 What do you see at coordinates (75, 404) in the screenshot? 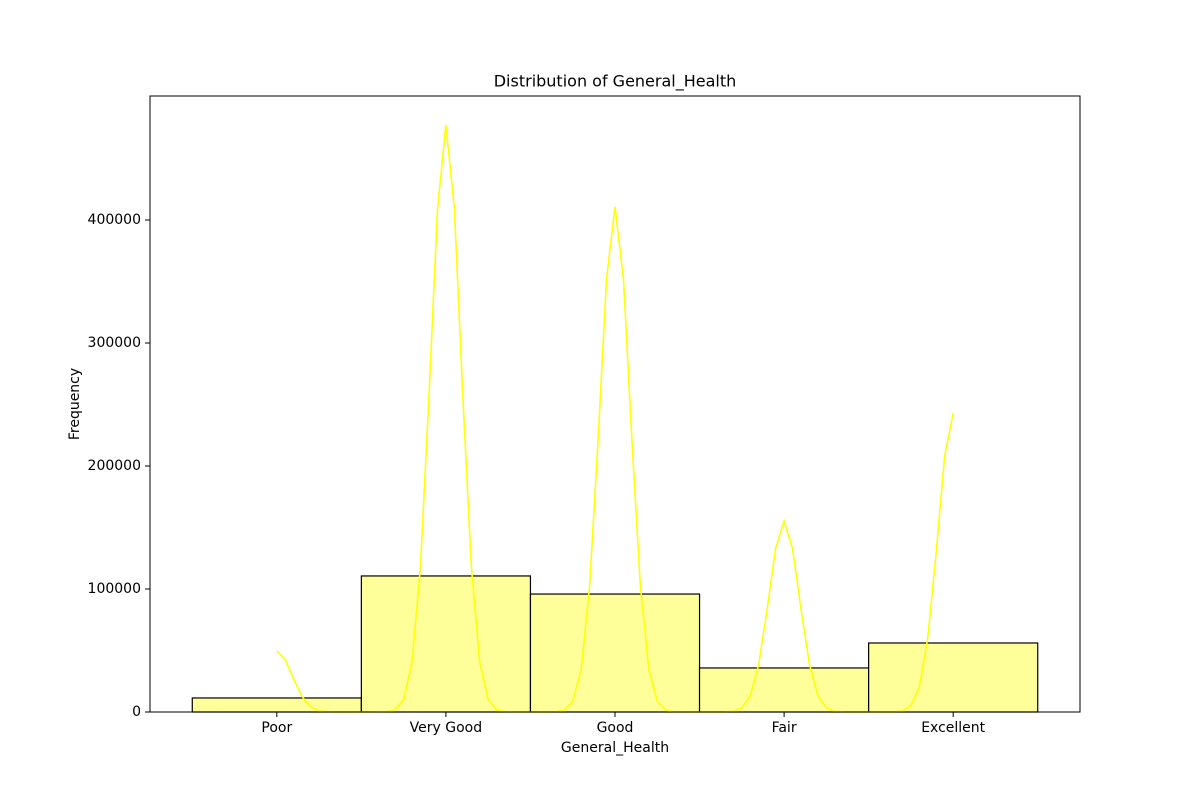
I see `y-axis-label: Frequency` at bounding box center [75, 404].